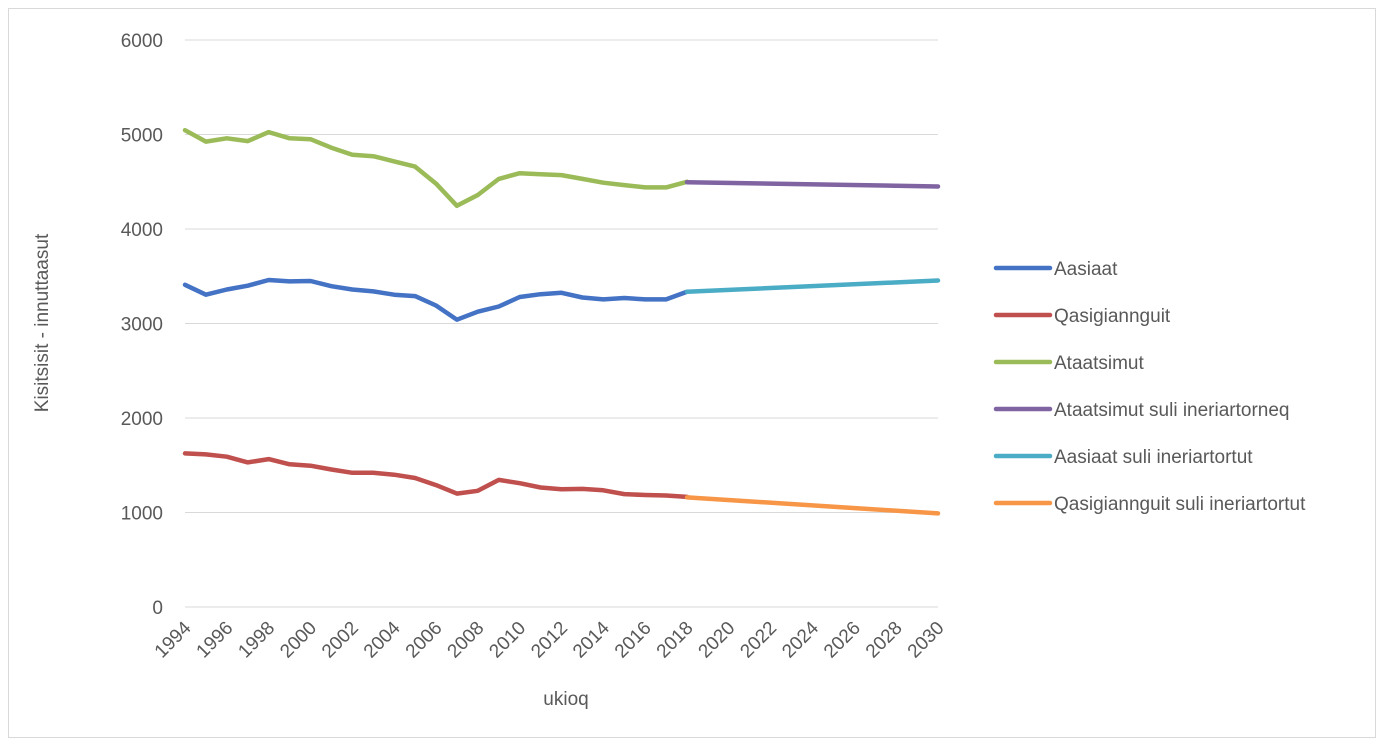 The width and height of the screenshot is (1384, 746). What do you see at coordinates (591, 639) in the screenshot?
I see `x-tick-label-2014: 2014` at bounding box center [591, 639].